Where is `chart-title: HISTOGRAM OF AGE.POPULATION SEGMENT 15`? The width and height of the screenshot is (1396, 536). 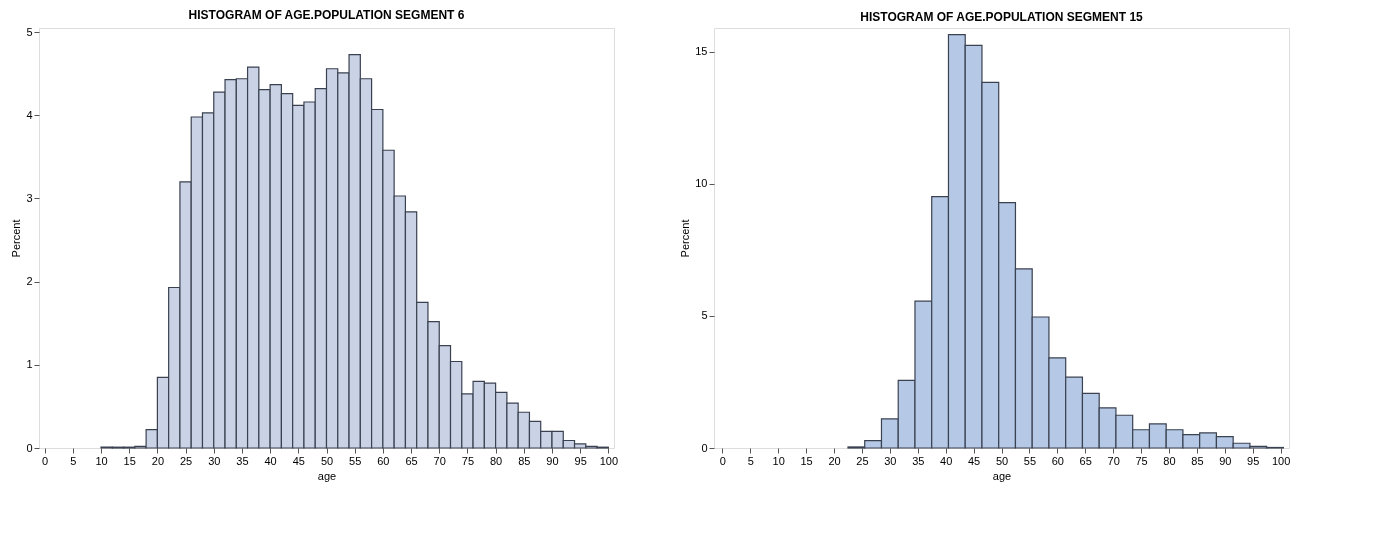 chart-title: HISTOGRAM OF AGE.POPULATION SEGMENT 15 is located at coordinates (1002, 17).